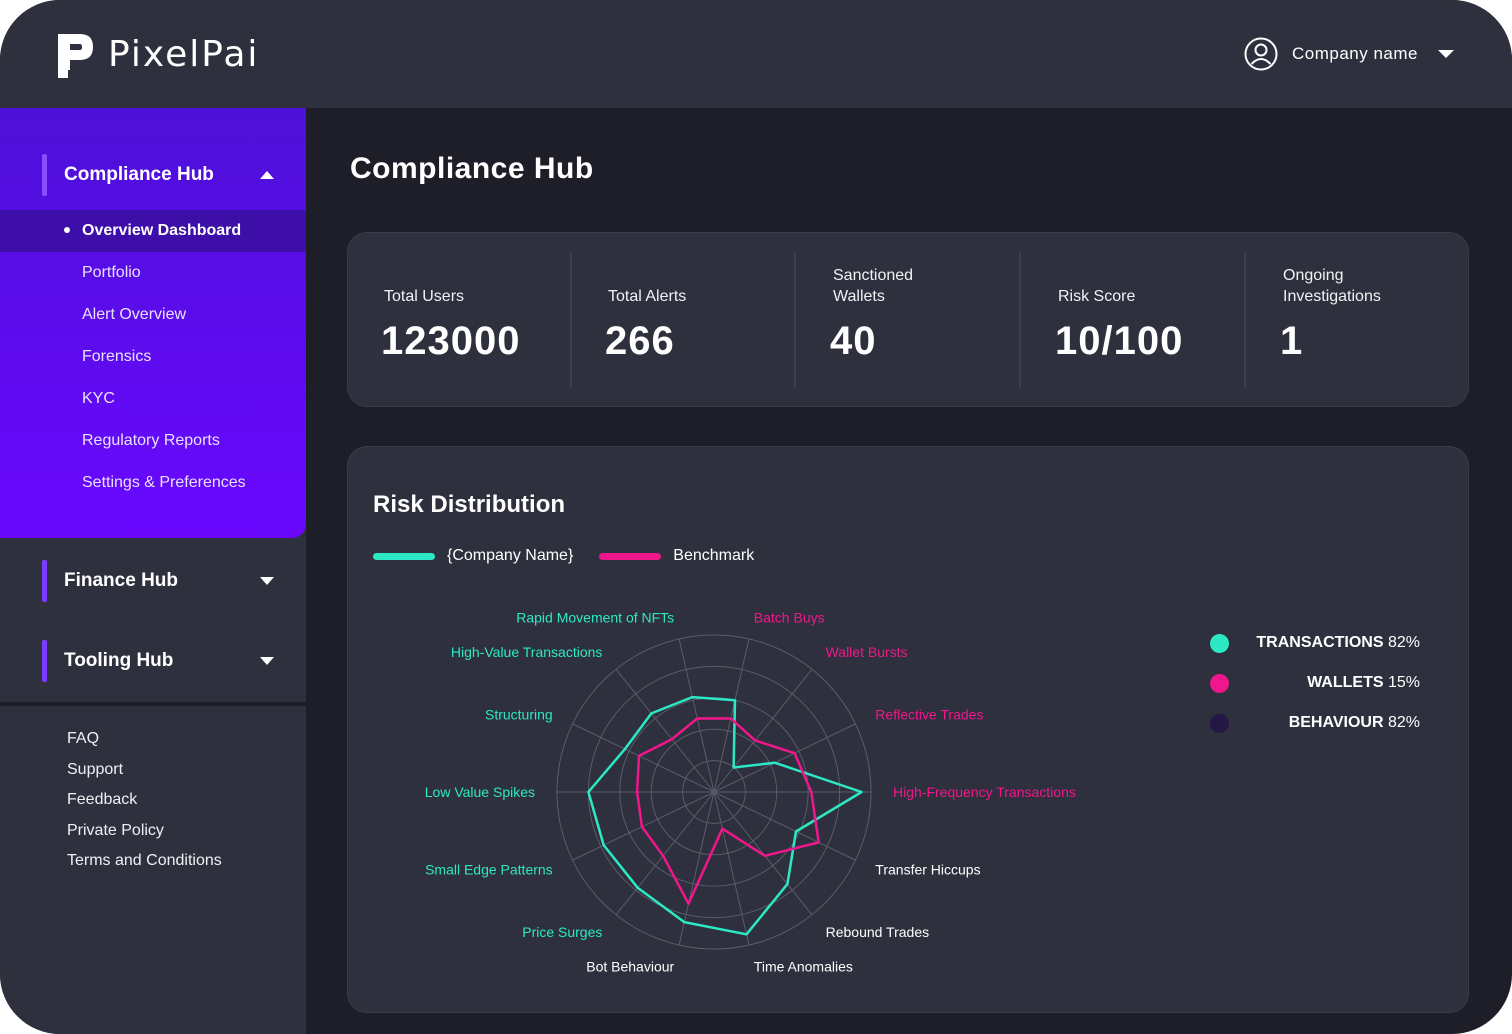 This screenshot has width=1512, height=1034. Describe the element at coordinates (480, 792) in the screenshot. I see `radar-axis-label: Low Value Spikes` at that location.